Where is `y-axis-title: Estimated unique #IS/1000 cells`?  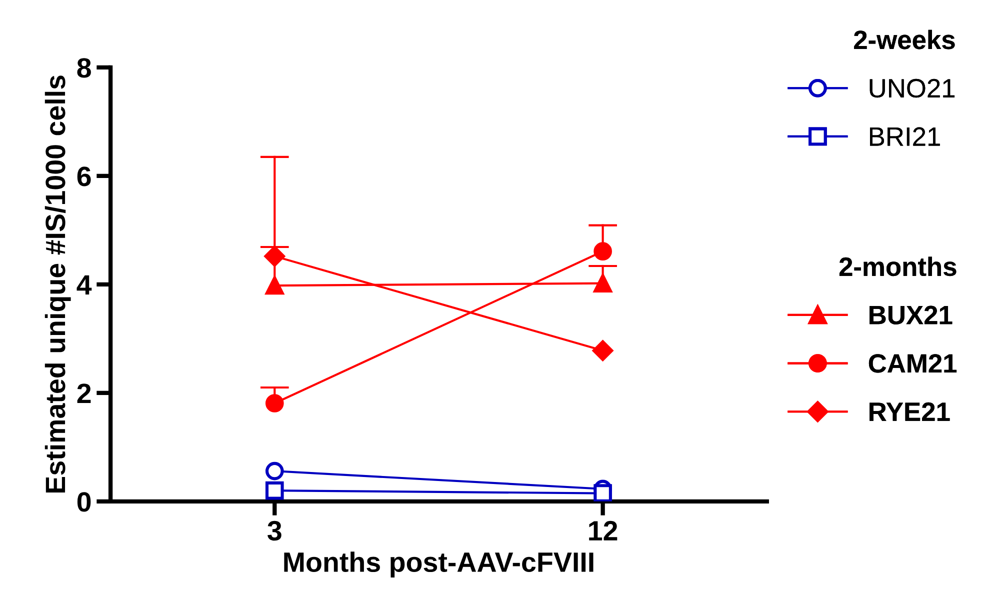
y-axis-title: Estimated unique #IS/1000 cells is located at coordinates (57, 284).